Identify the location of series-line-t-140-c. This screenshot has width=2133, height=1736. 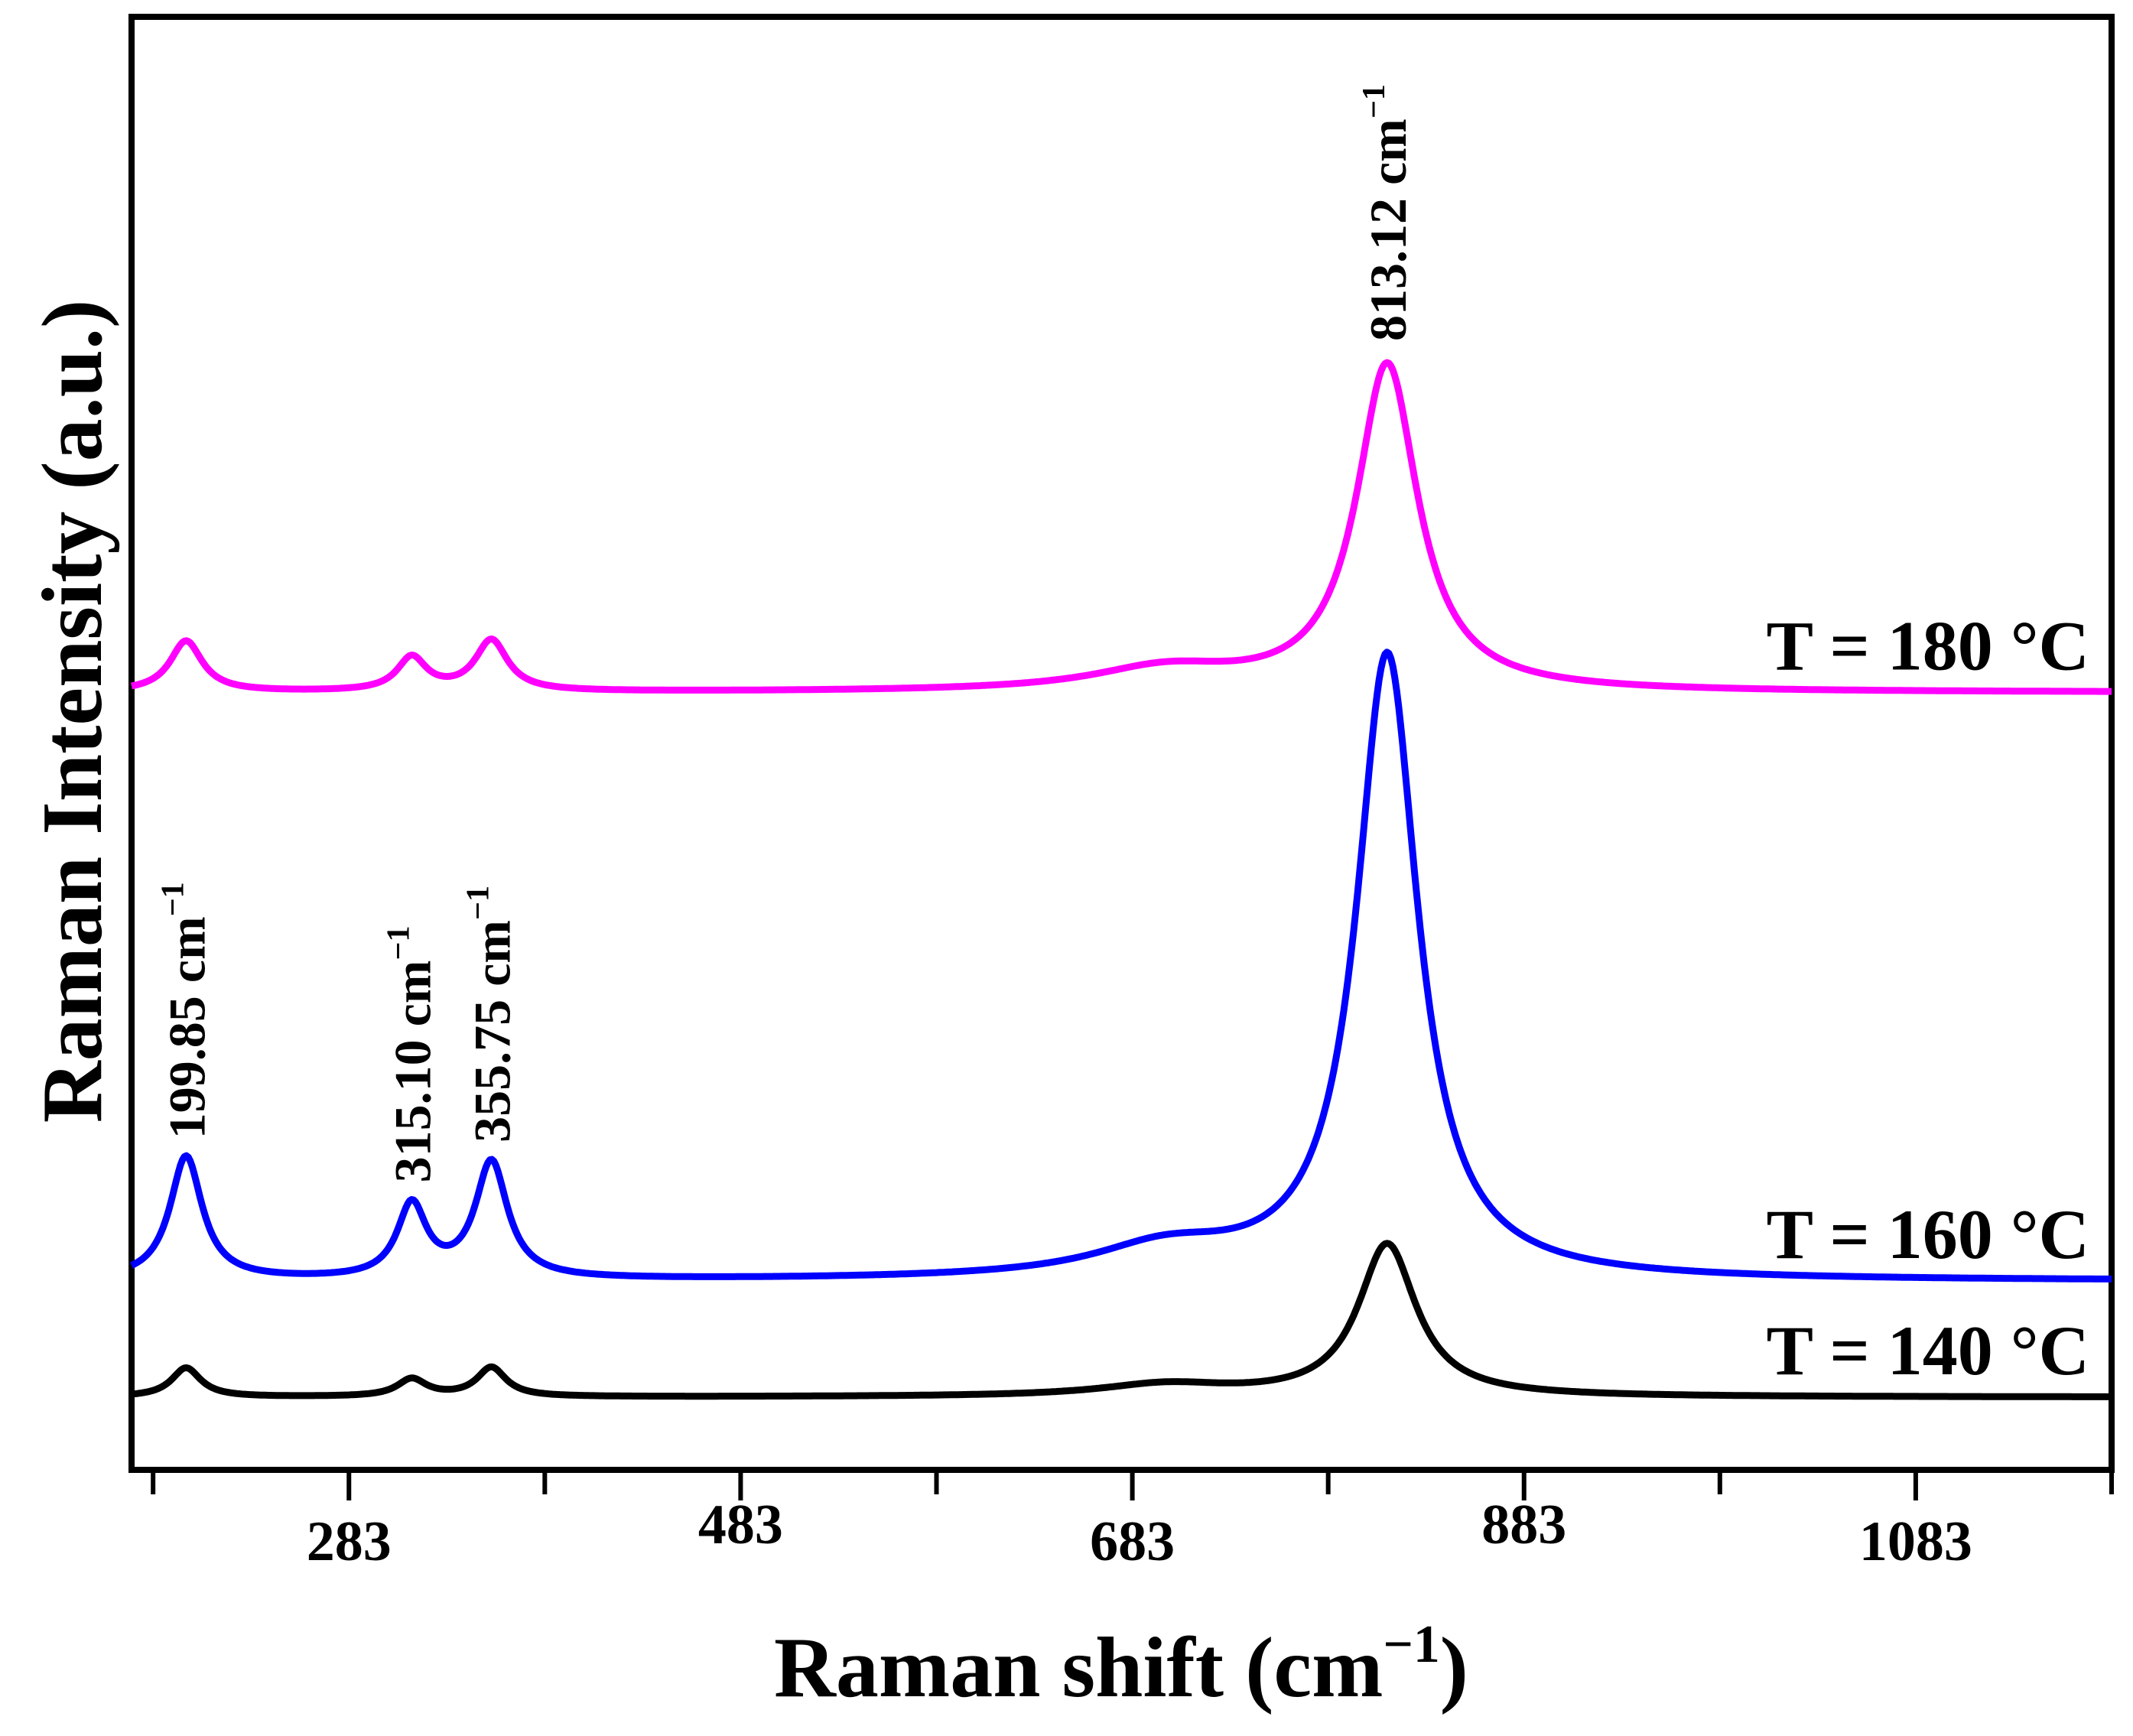
(1121, 1320).